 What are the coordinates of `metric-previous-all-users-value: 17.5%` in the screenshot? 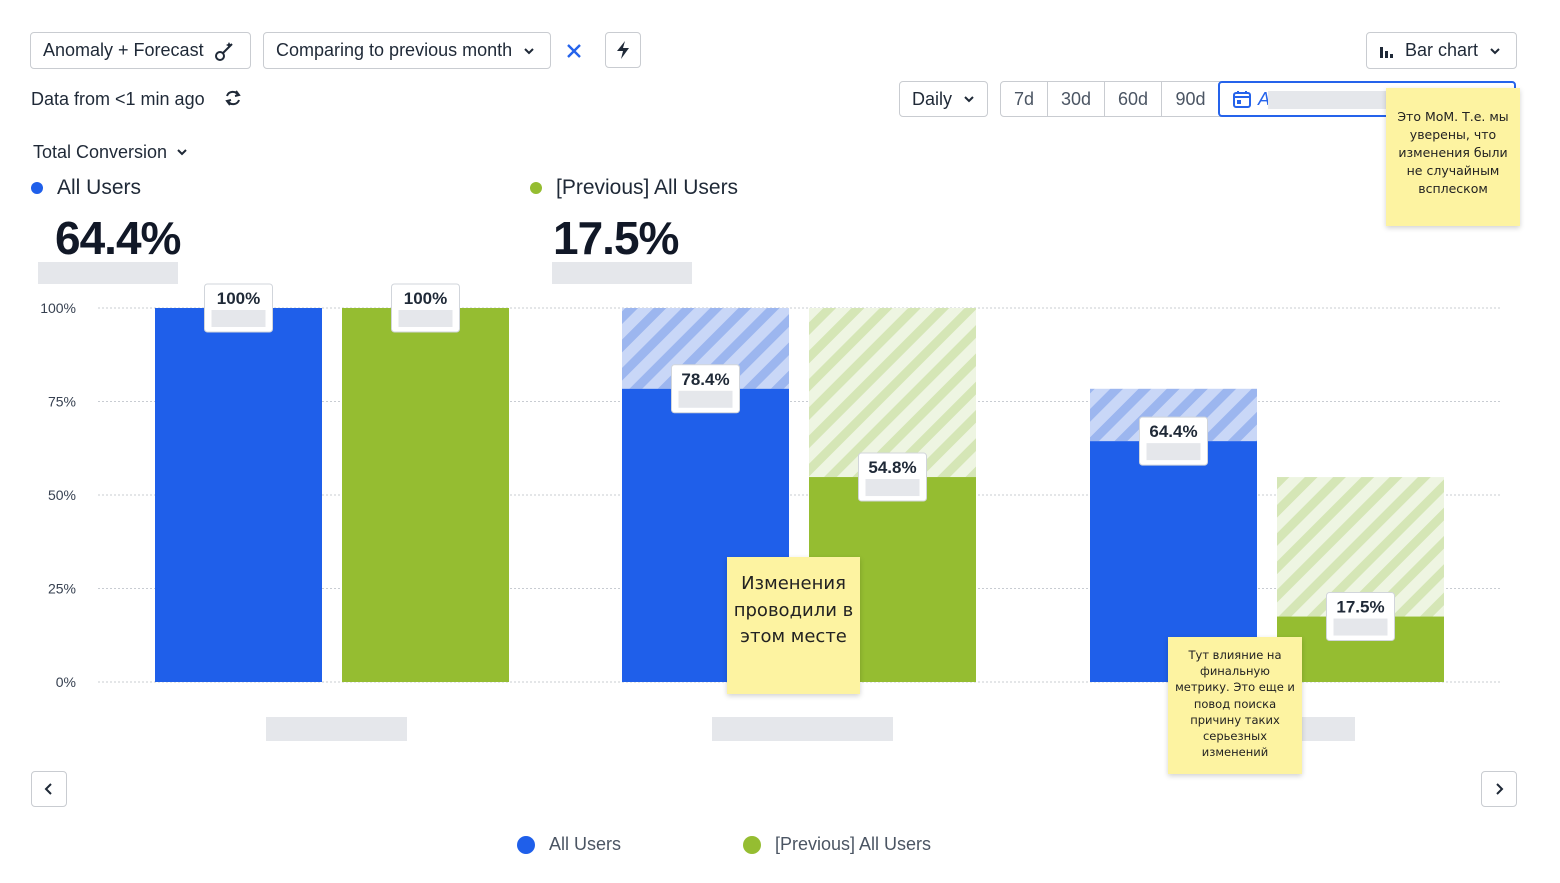 It's located at (616, 238).